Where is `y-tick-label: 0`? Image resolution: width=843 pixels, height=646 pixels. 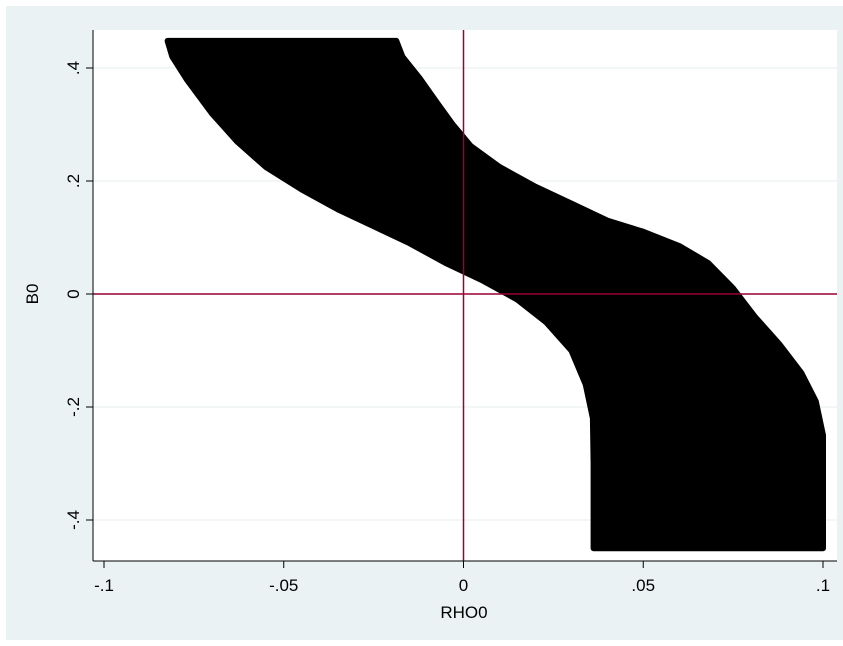
y-tick-label: 0 is located at coordinates (73, 293).